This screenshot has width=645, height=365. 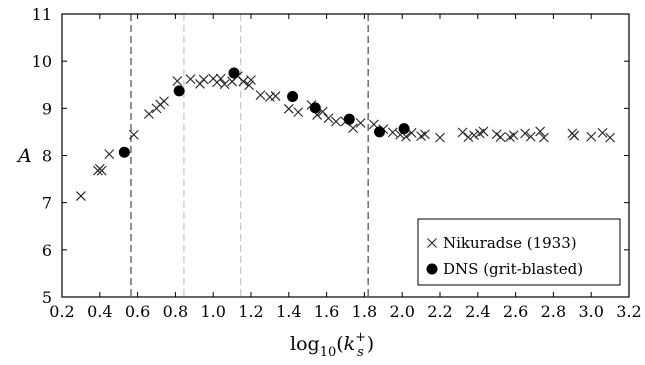 I want to click on y-tick-label-1: 6, so click(x=47, y=250).